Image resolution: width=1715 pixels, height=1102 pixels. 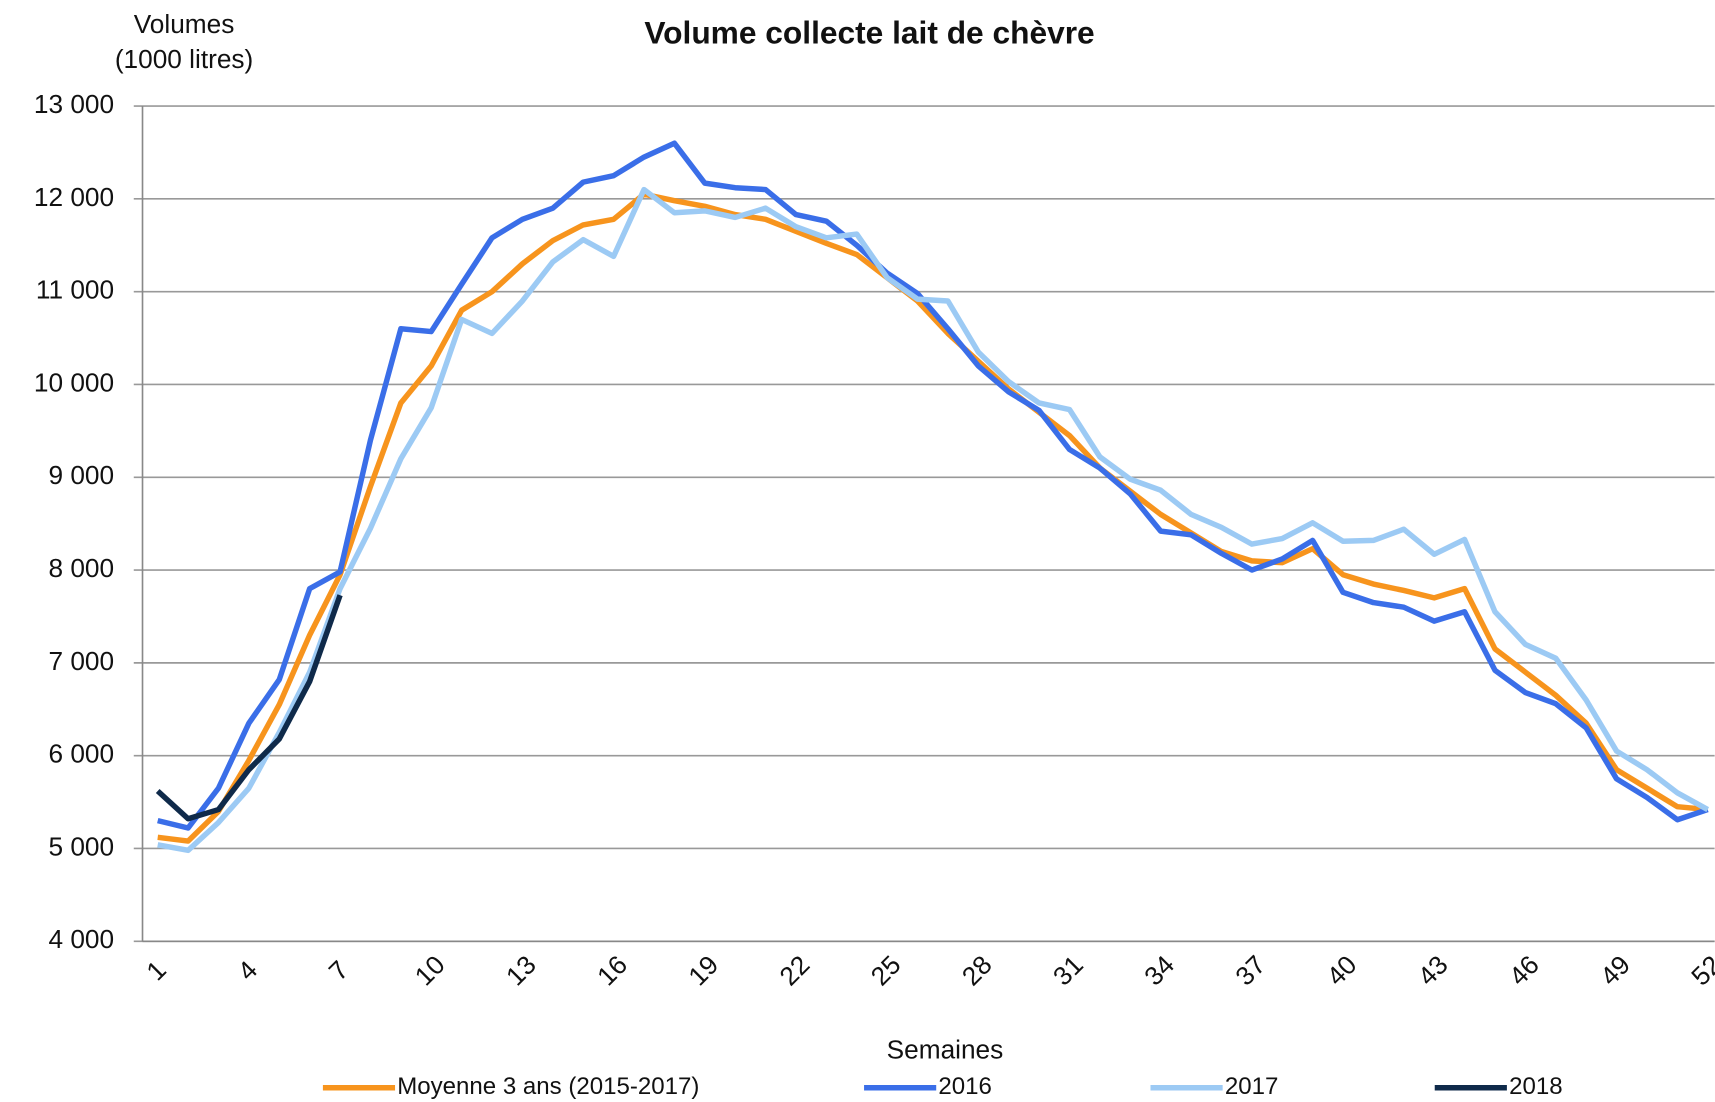 I want to click on y-tick-label: 10 000, so click(x=74, y=382).